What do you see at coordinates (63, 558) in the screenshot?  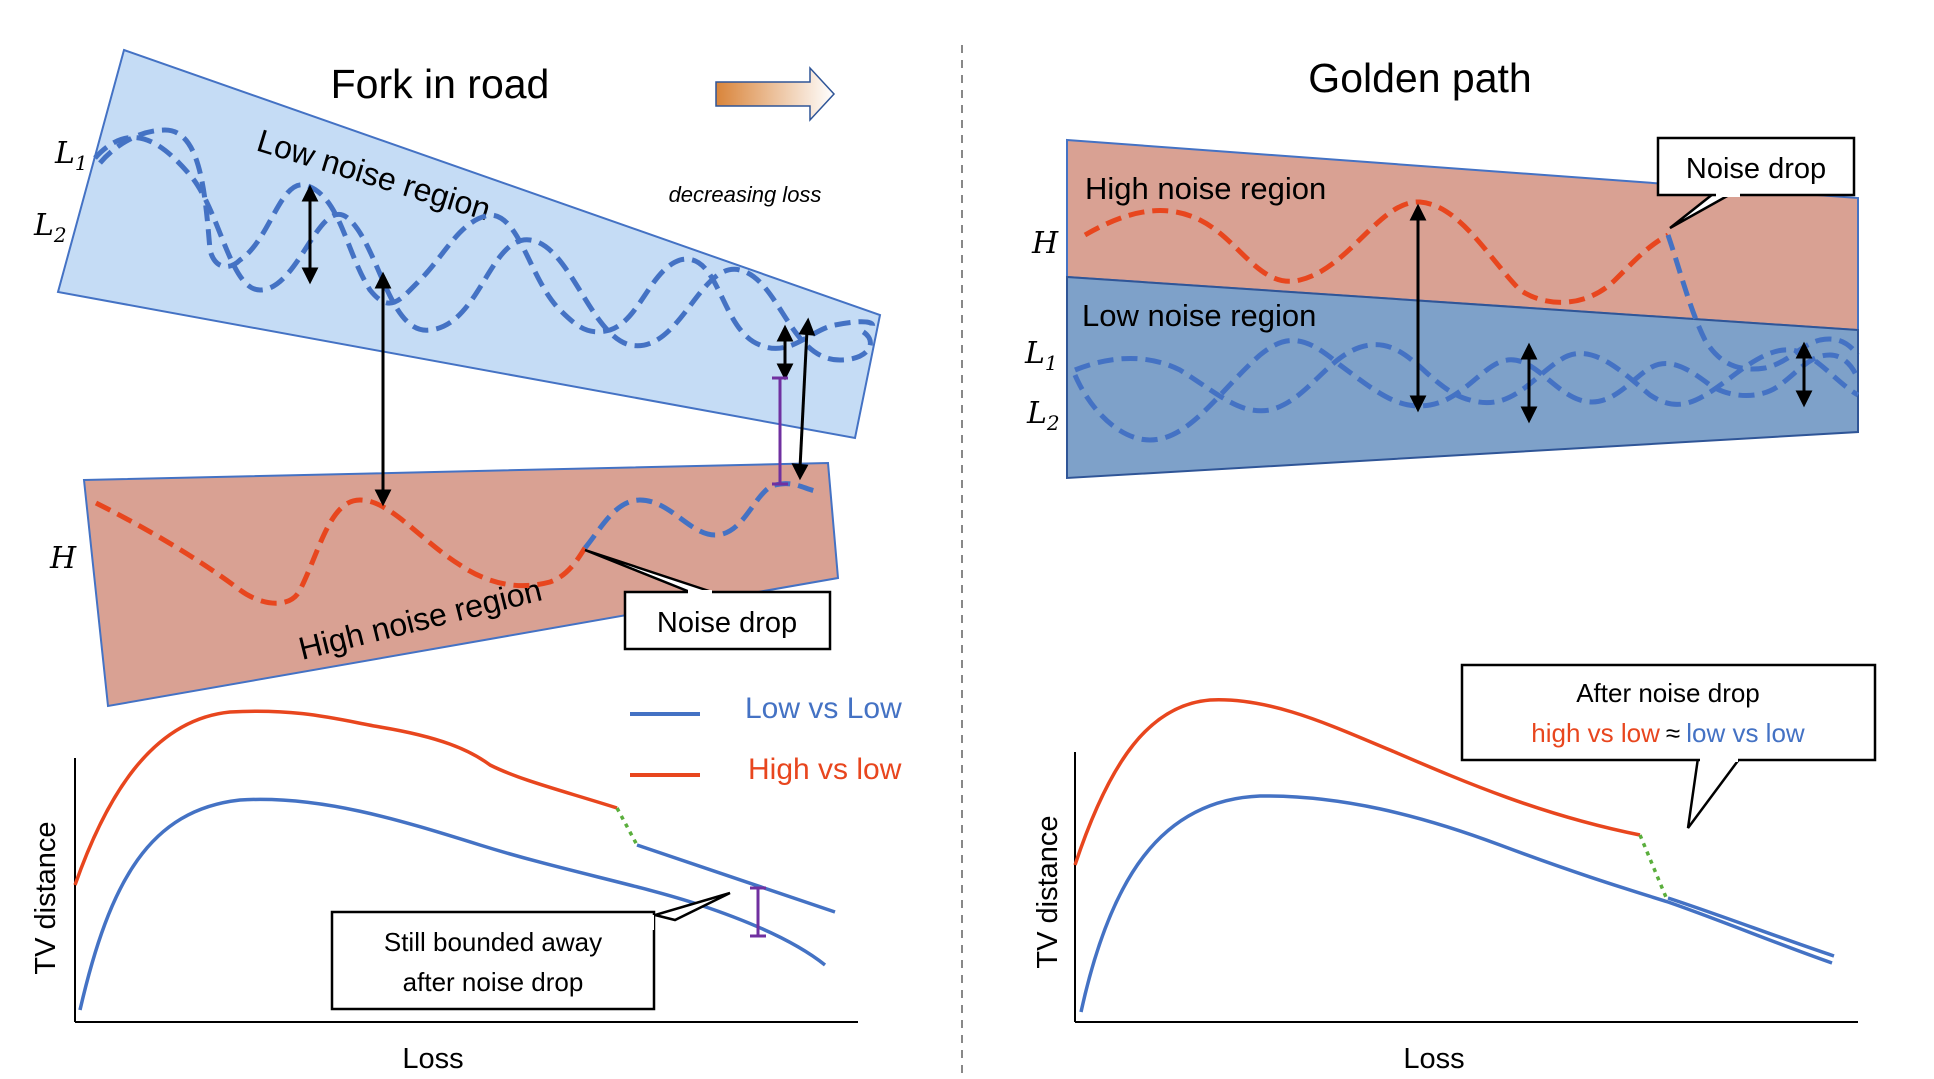 I see `curve-label-h: H` at bounding box center [63, 558].